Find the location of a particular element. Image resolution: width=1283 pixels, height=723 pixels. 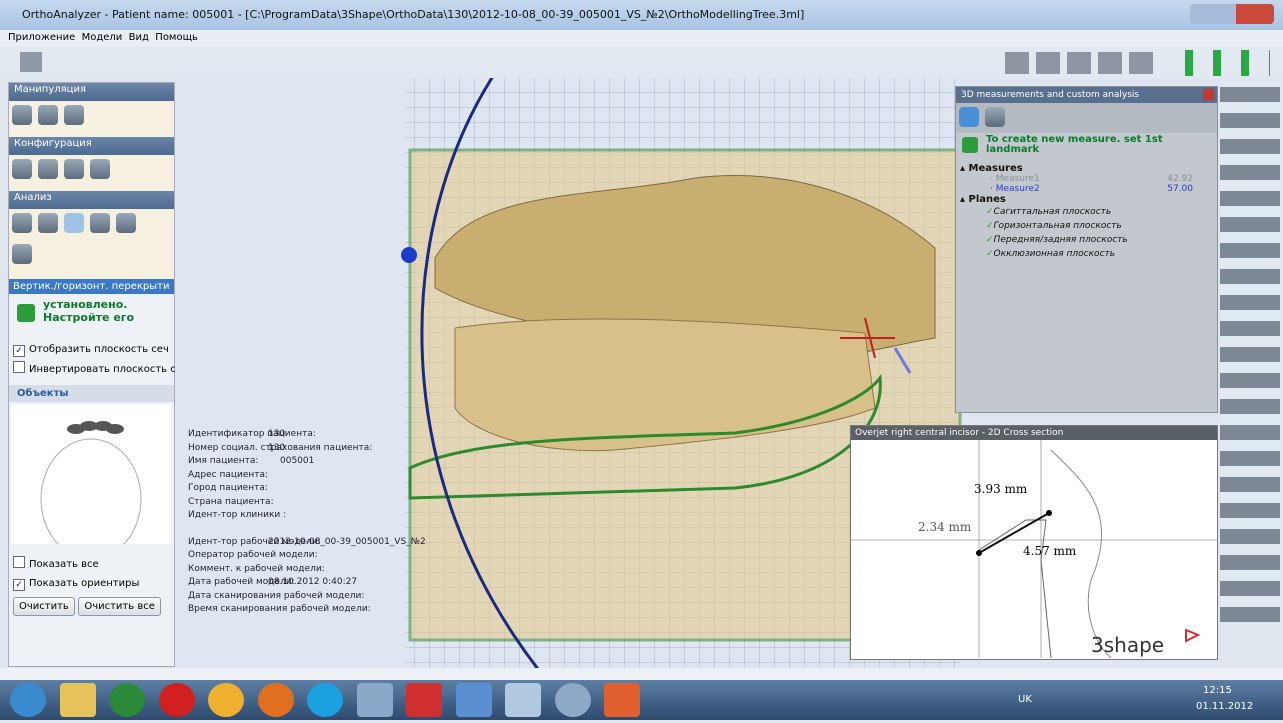

clock-date: 01.11.2012 is located at coordinates (1225, 706).